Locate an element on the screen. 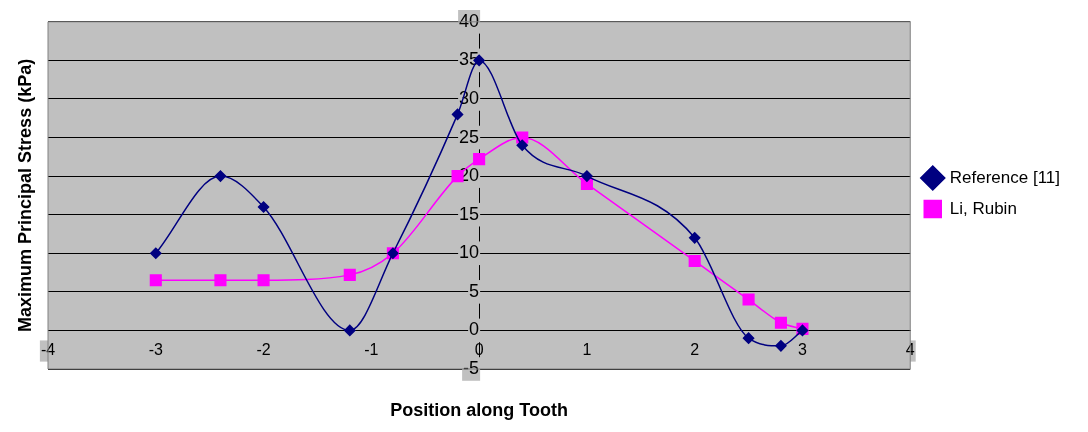 This screenshot has width=1088, height=432. y-tick-label: 5 is located at coordinates (474, 290).